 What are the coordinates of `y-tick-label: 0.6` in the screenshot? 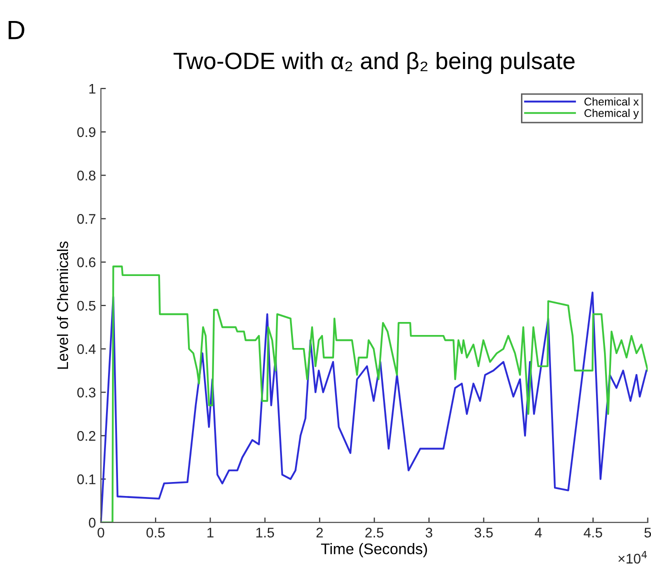 It's located at (86, 262).